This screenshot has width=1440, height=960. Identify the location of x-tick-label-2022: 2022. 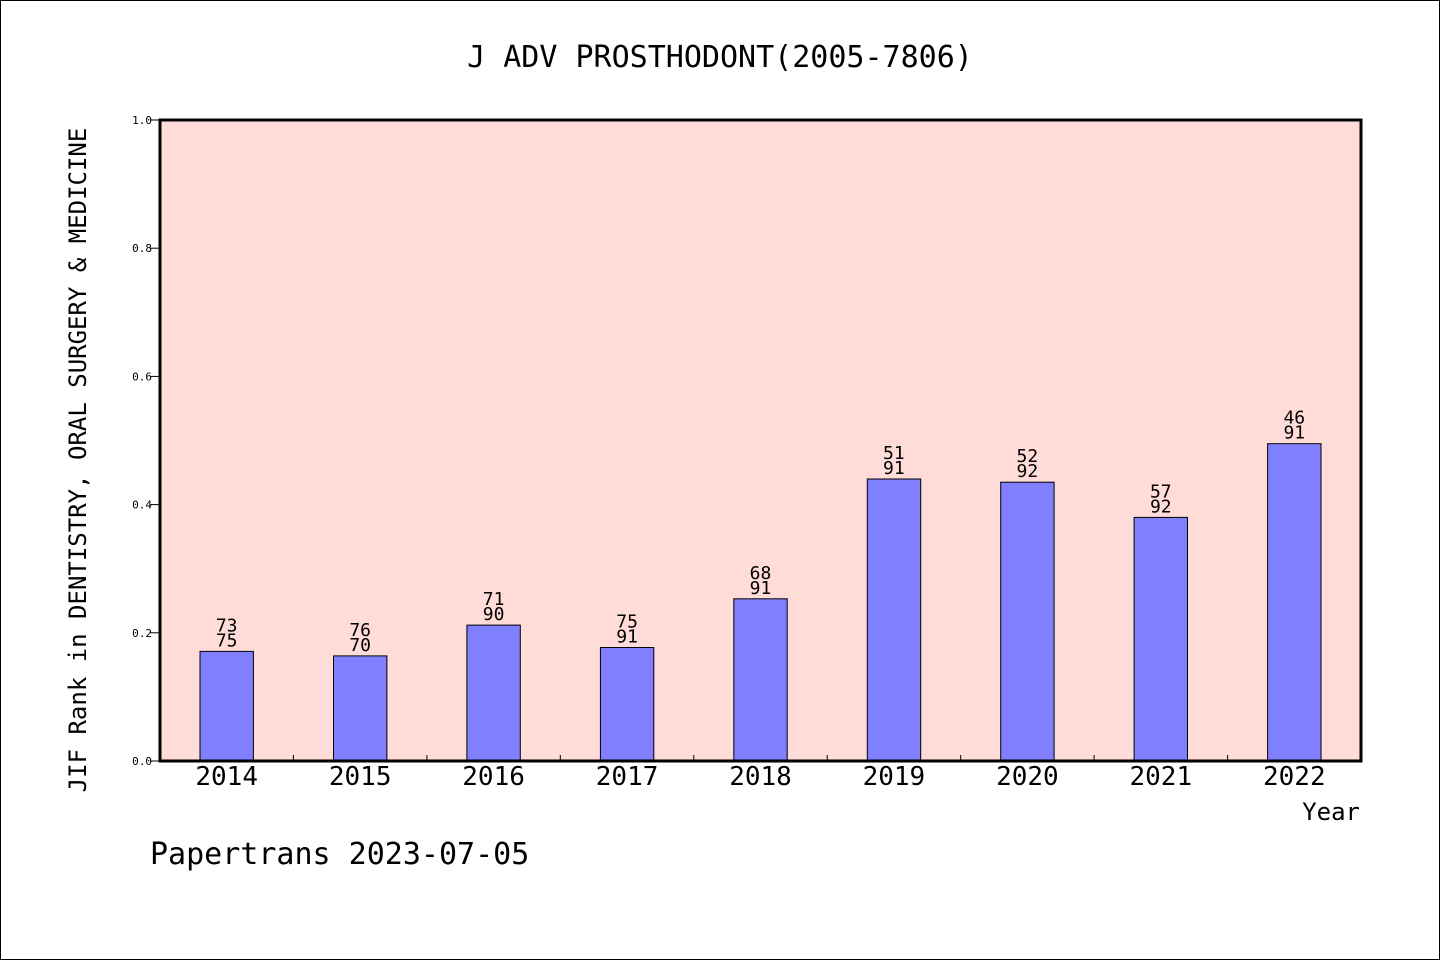
(1294, 777).